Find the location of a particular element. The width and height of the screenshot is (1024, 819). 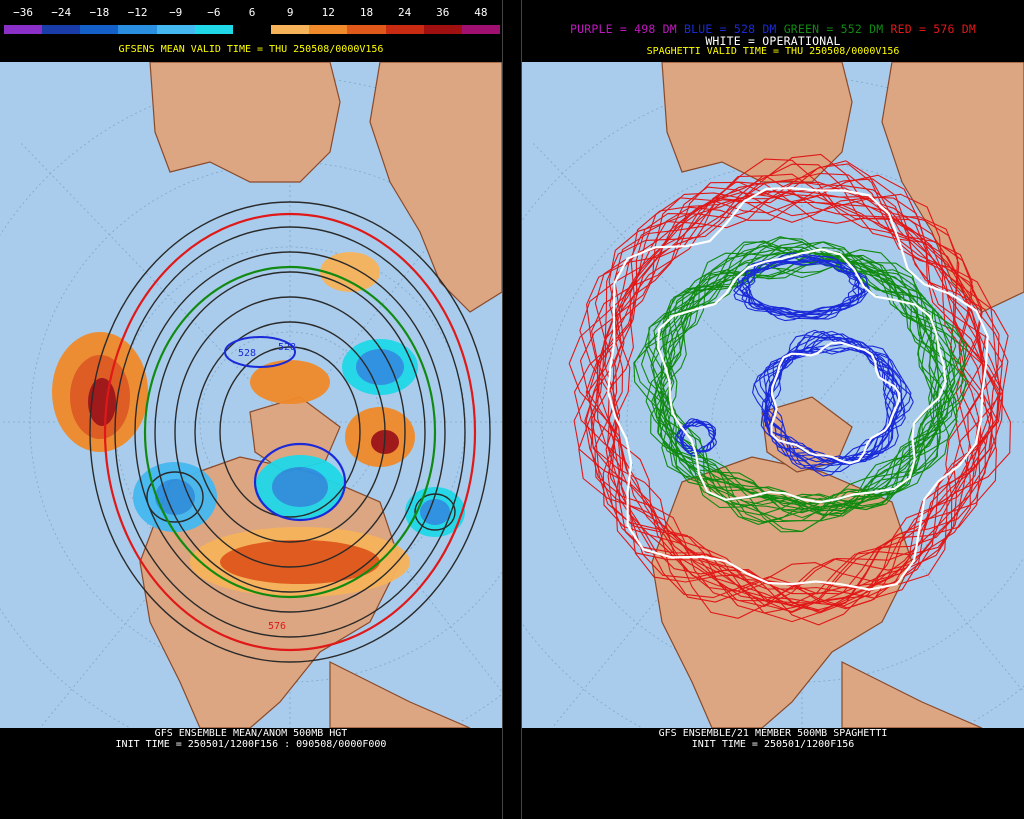

scale-label: −9 is located at coordinates (176, 12).